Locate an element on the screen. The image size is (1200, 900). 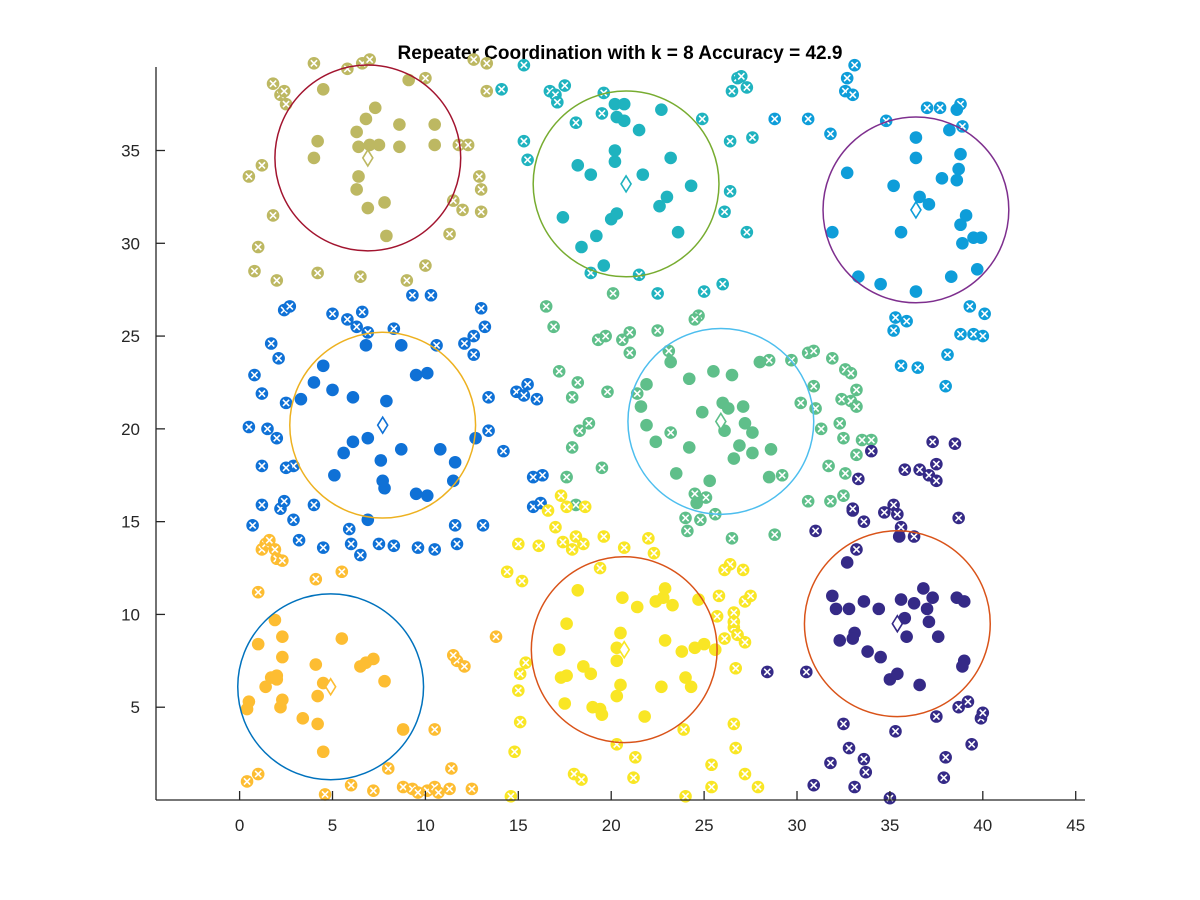
y-tick-label: 15 is located at coordinates (130, 522).